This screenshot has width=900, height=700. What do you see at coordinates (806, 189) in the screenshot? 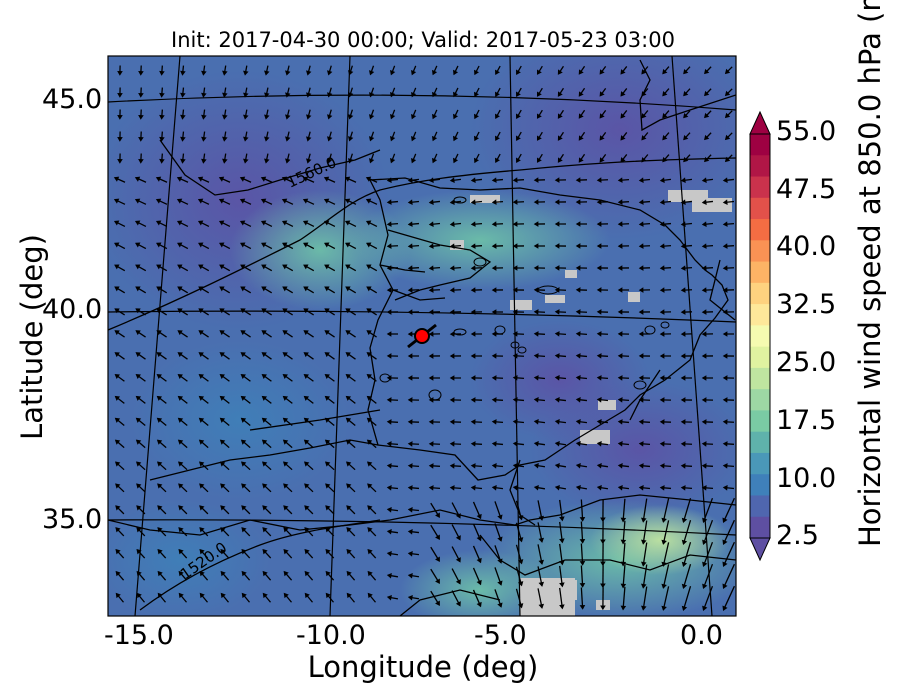
I see `colorbar-tick-label: 47.5` at bounding box center [806, 189].